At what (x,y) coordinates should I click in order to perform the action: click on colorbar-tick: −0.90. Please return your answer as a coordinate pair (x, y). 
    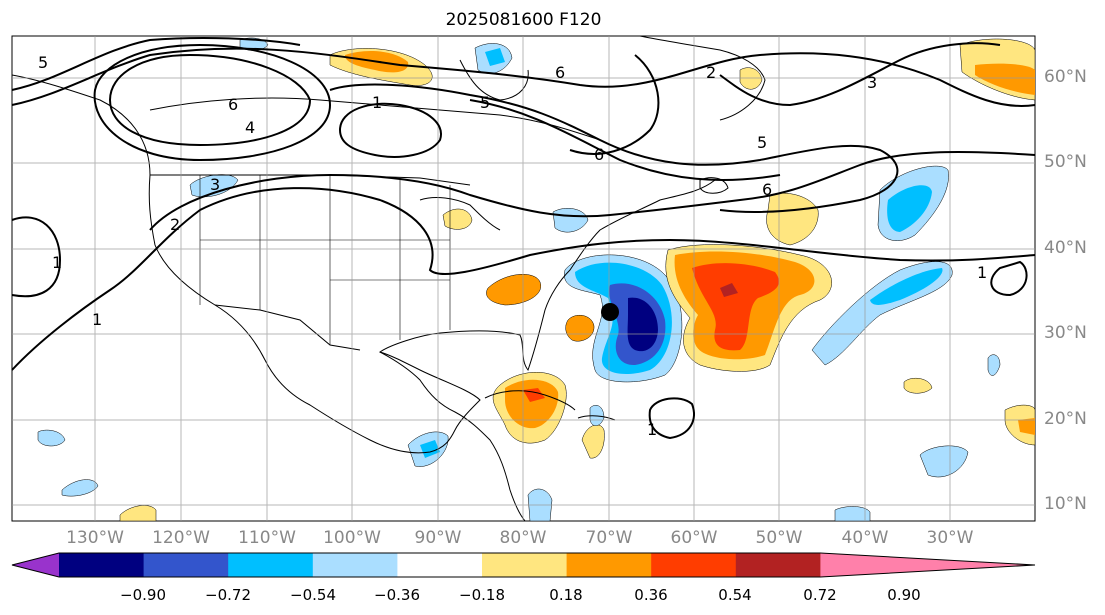
    Looking at the image, I should click on (143, 595).